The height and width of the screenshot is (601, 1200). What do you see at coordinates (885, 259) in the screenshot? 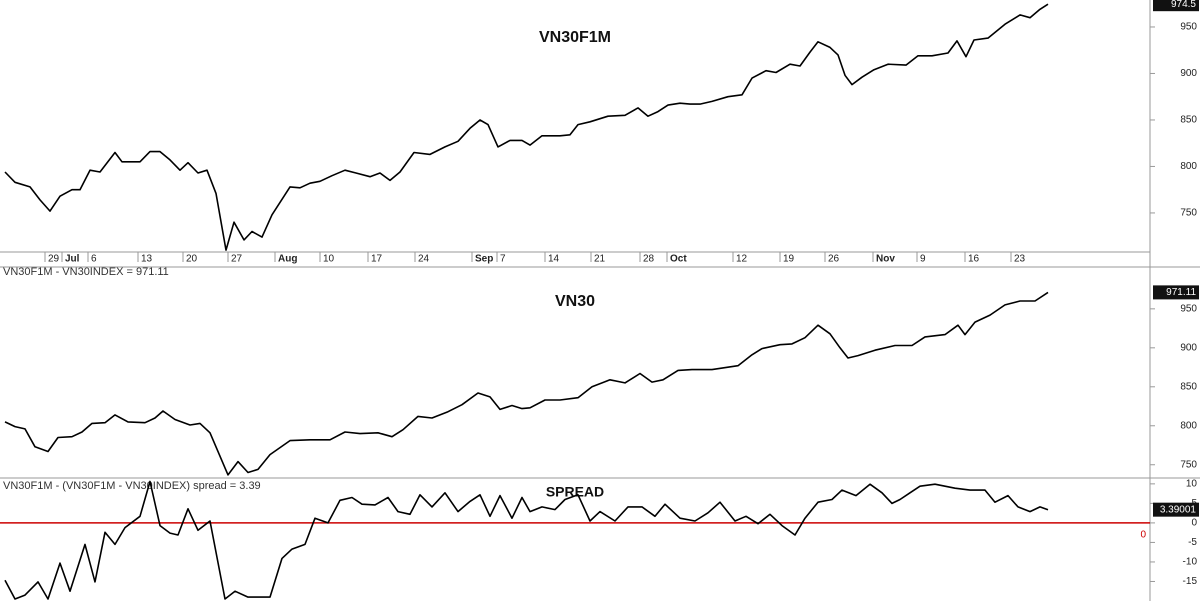
I see `x-tick-label: Nov` at bounding box center [885, 259].